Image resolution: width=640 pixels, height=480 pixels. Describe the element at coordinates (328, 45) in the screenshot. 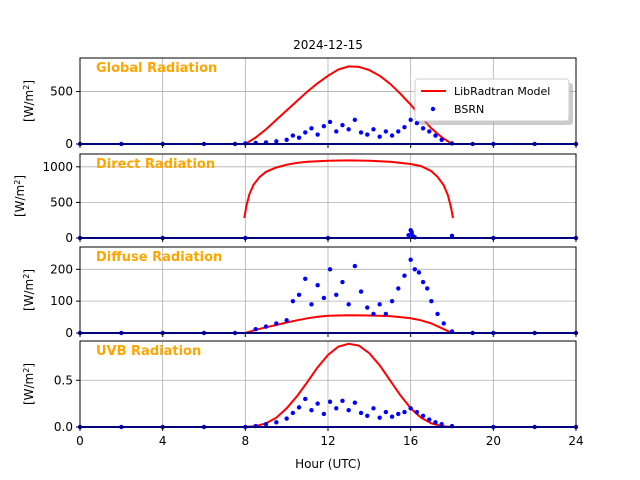

I see `figure-title: 2024-12-15` at that location.